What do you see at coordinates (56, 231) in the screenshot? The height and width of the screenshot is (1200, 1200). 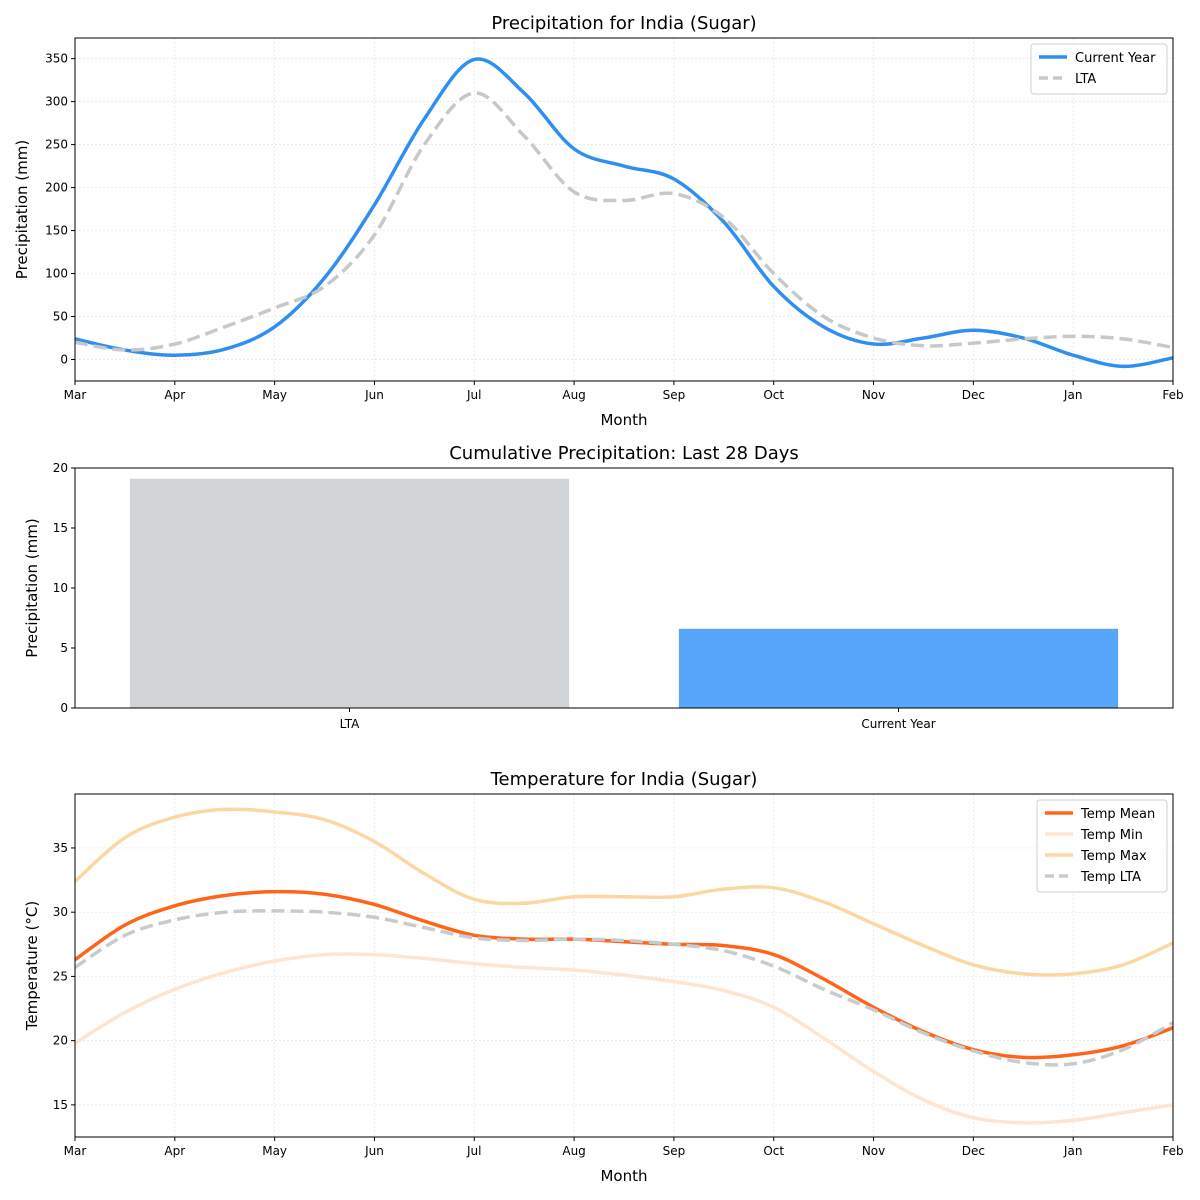 I see `y-tick-label: 150` at bounding box center [56, 231].